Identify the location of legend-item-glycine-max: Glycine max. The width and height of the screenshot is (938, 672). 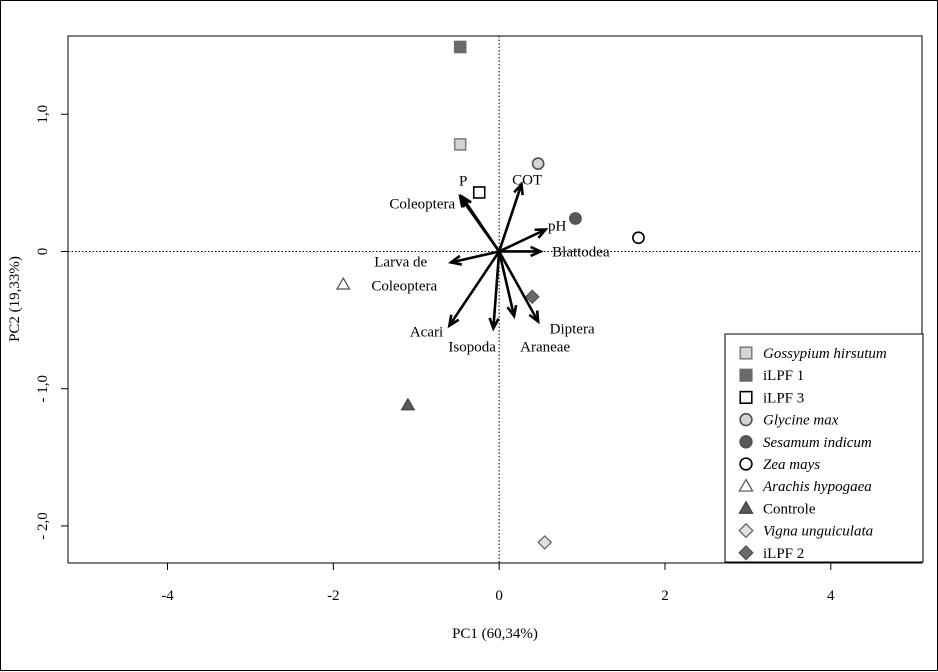
(789, 420).